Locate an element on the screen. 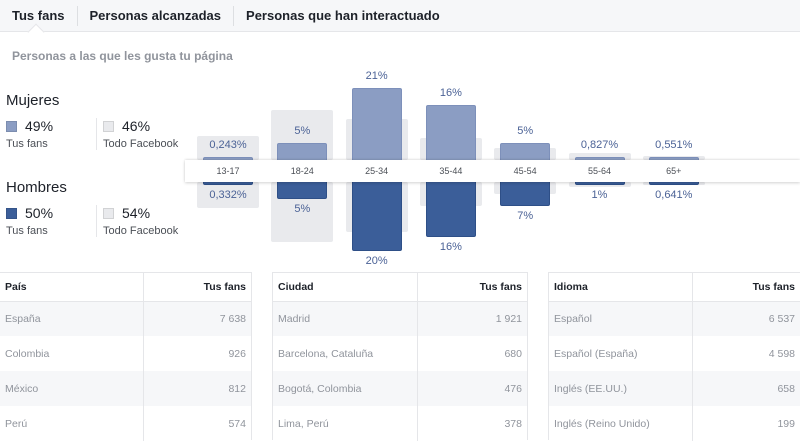 Image resolution: width=800 pixels, height=441 pixels. table-row: Inglés (EE.UU.) 658 is located at coordinates (674, 388).